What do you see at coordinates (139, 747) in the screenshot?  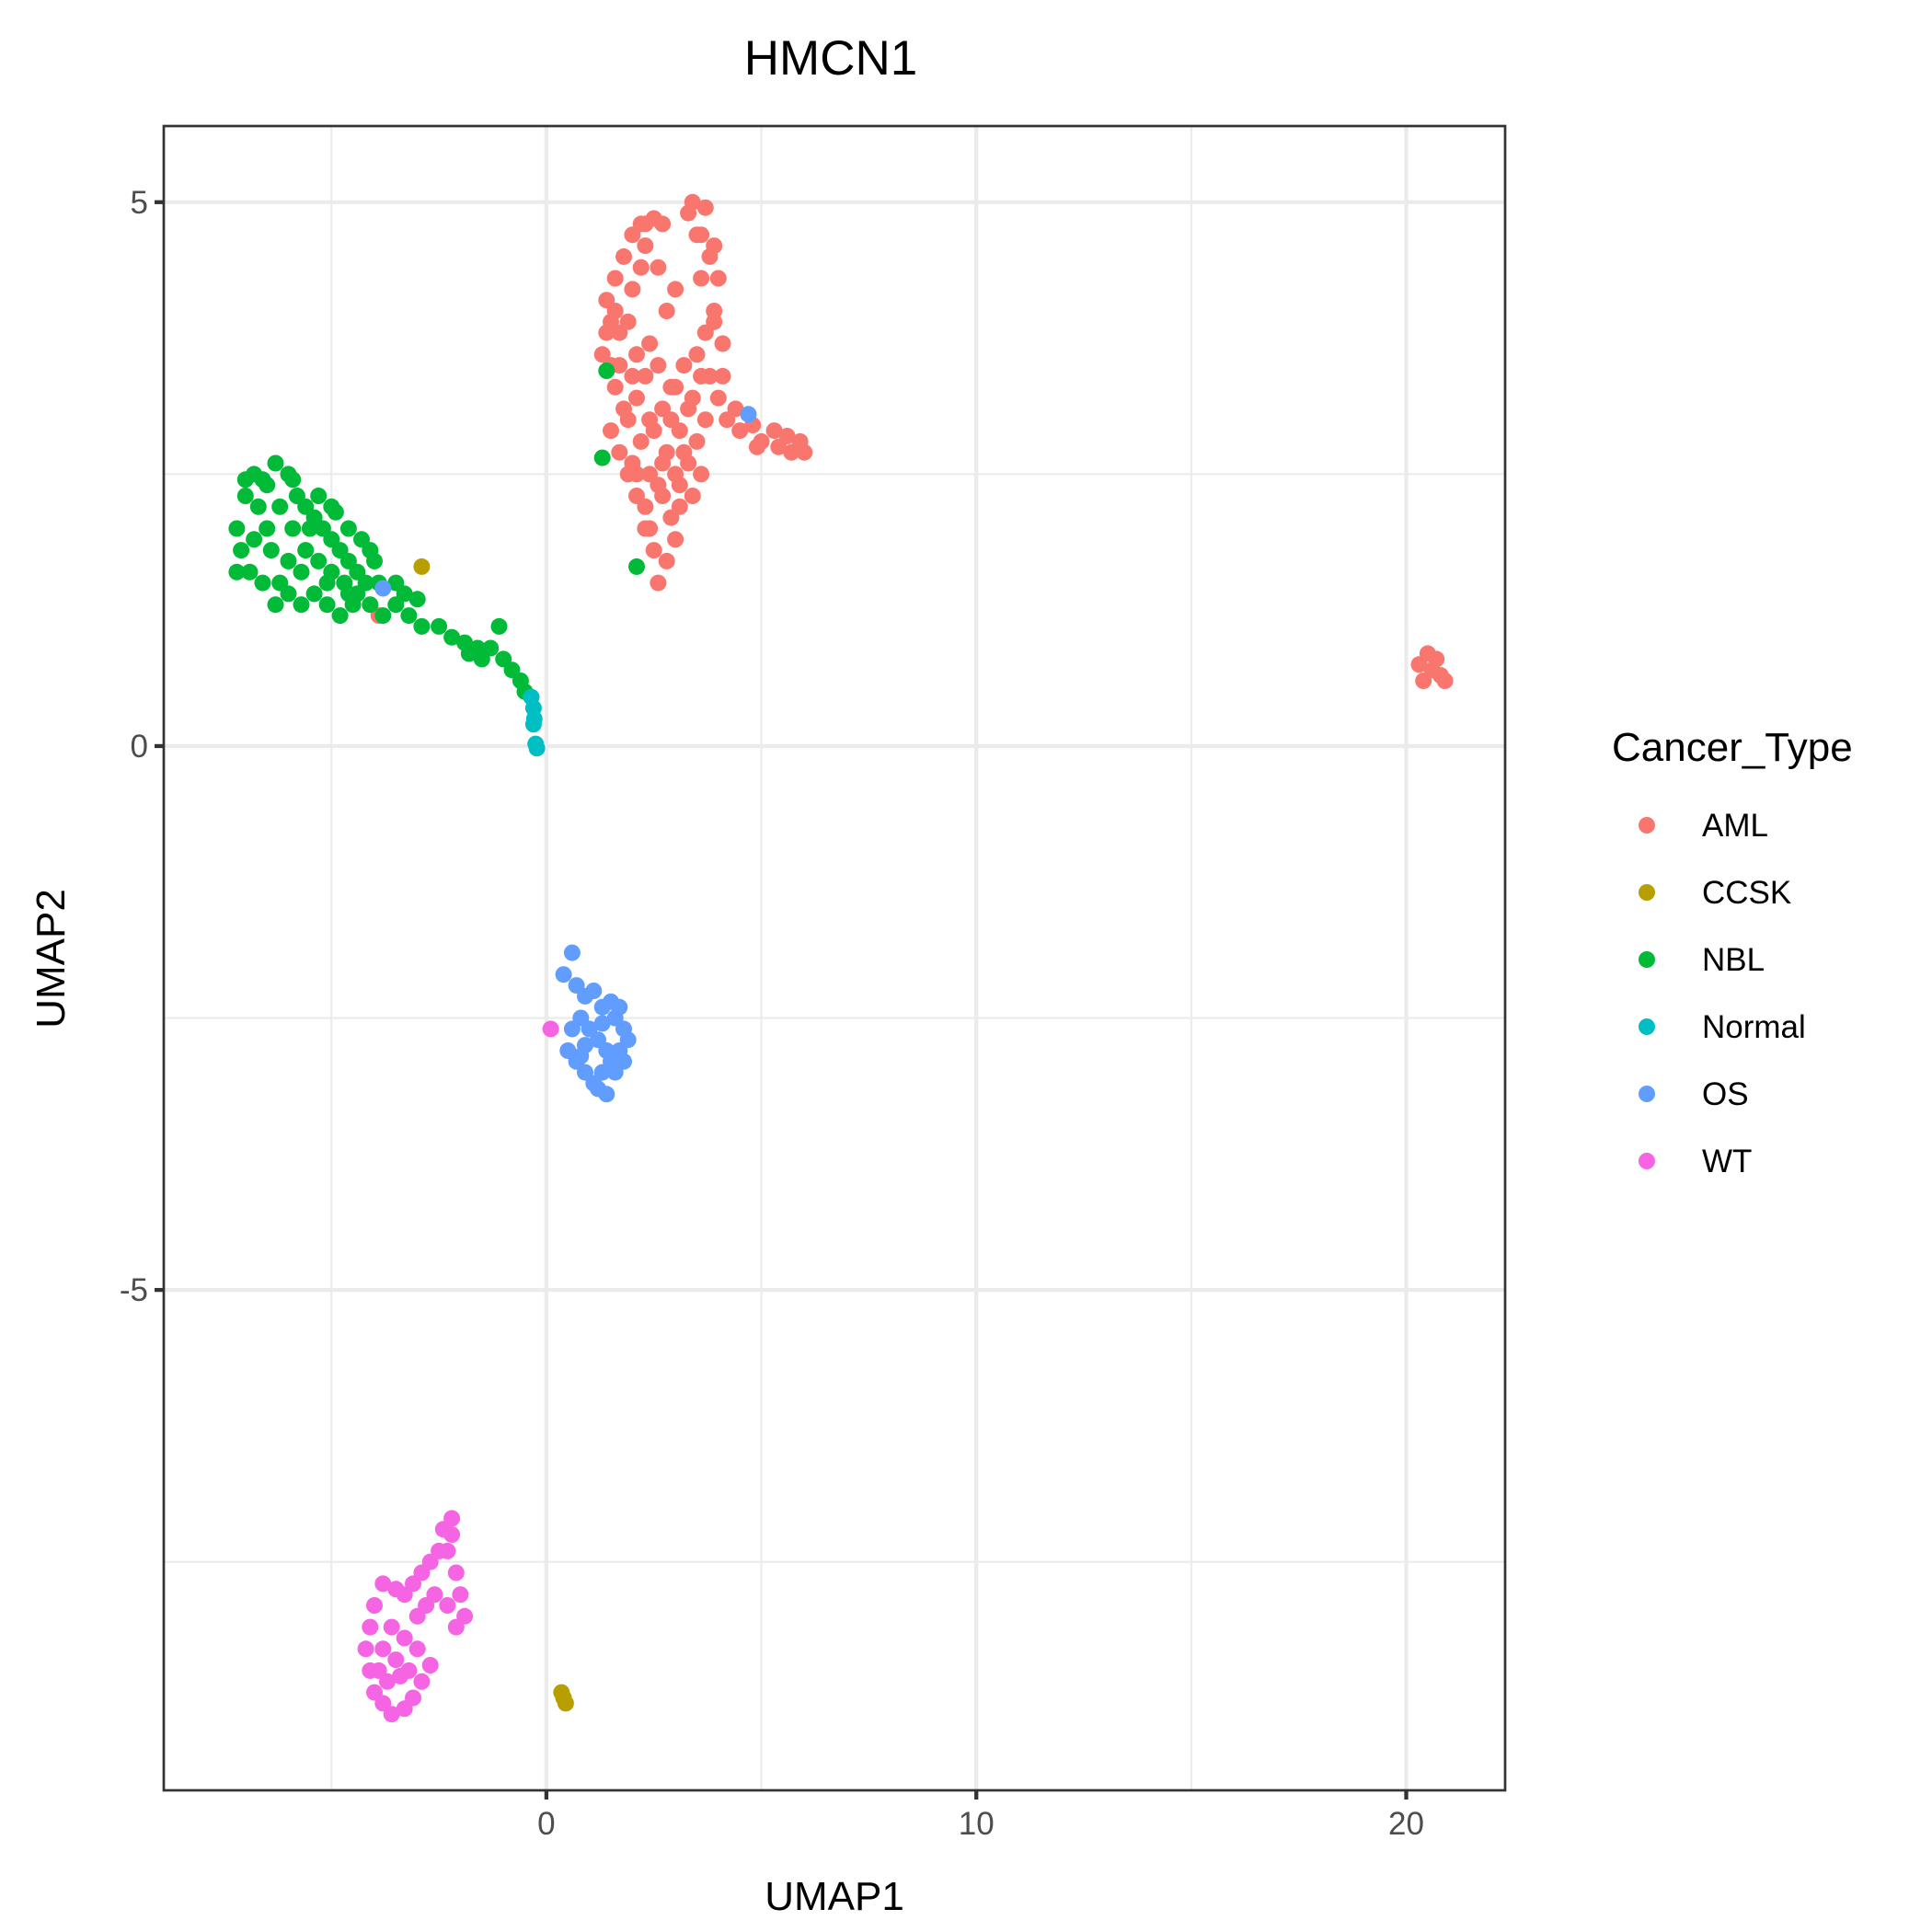 I see `y-tick-label: 0` at bounding box center [139, 747].